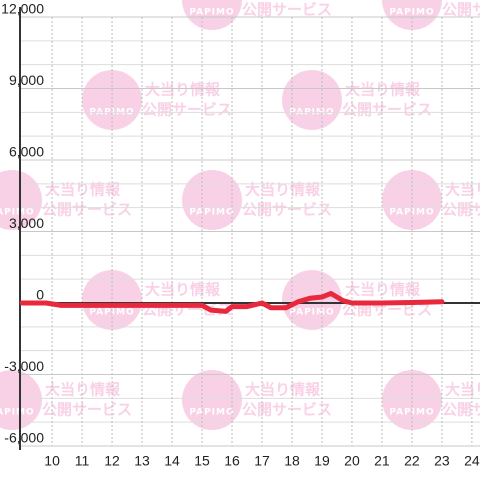 This screenshot has height=480, width=480. Describe the element at coordinates (412, 461) in the screenshot. I see `x-tick-label: 22` at that location.